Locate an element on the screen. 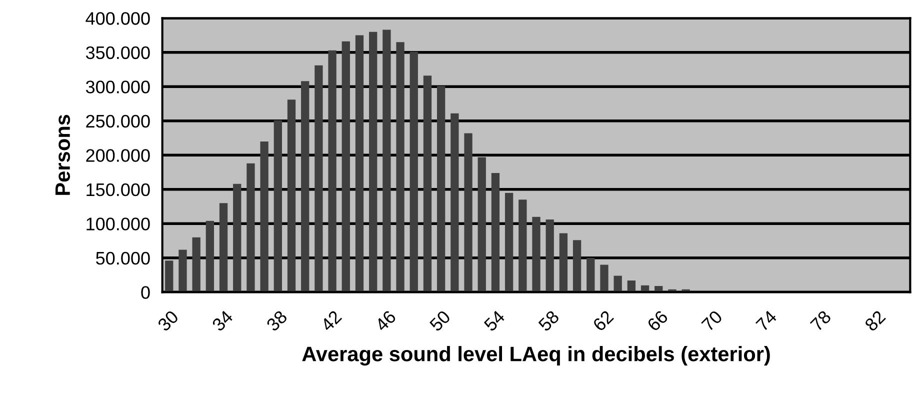 Image resolution: width=912 pixels, height=403 pixels. x-tick-label: 46 is located at coordinates (385, 321).